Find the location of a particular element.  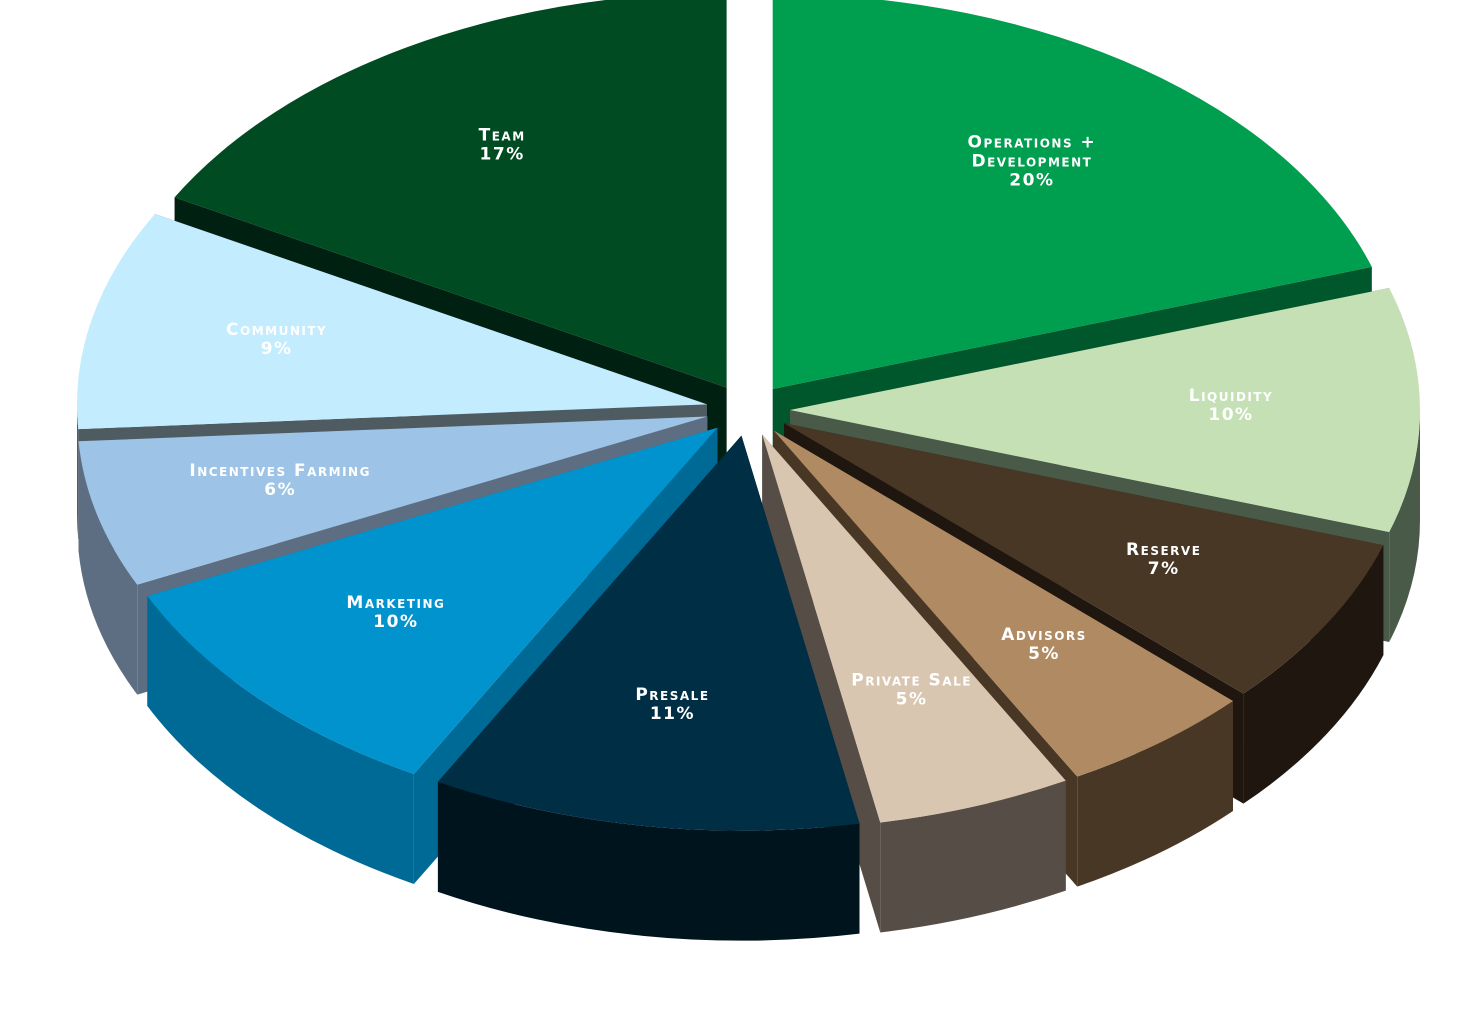

slice-name-label: Community is located at coordinates (276, 330).